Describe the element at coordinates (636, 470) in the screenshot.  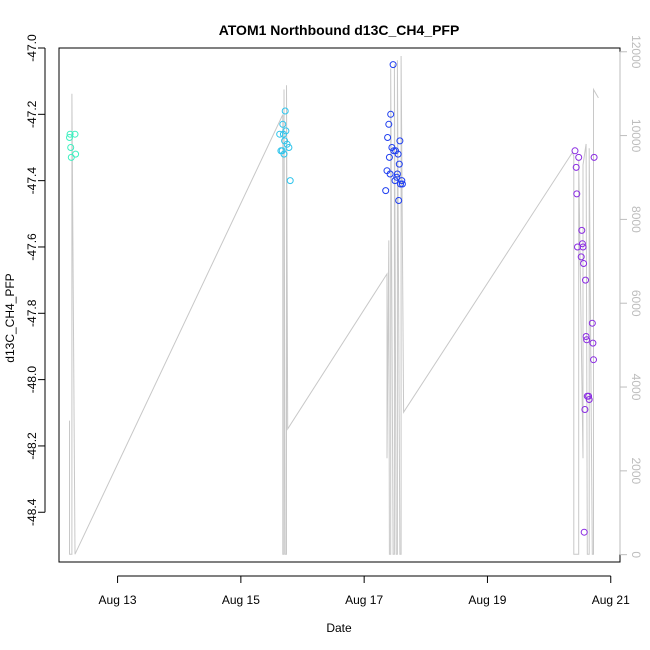
I see `y2-tick-label: 2000` at that location.